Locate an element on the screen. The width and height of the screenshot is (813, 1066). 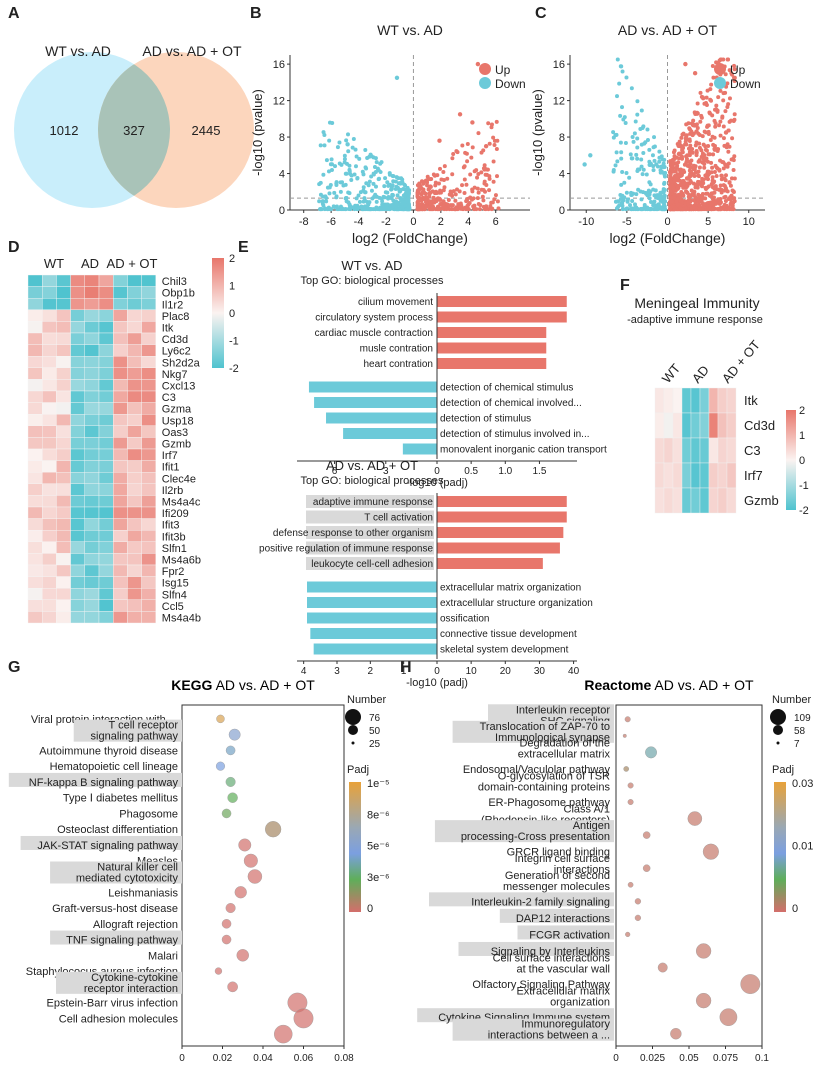
go-ot-title: AD vs. AD + OT is located at coordinates (372, 465).